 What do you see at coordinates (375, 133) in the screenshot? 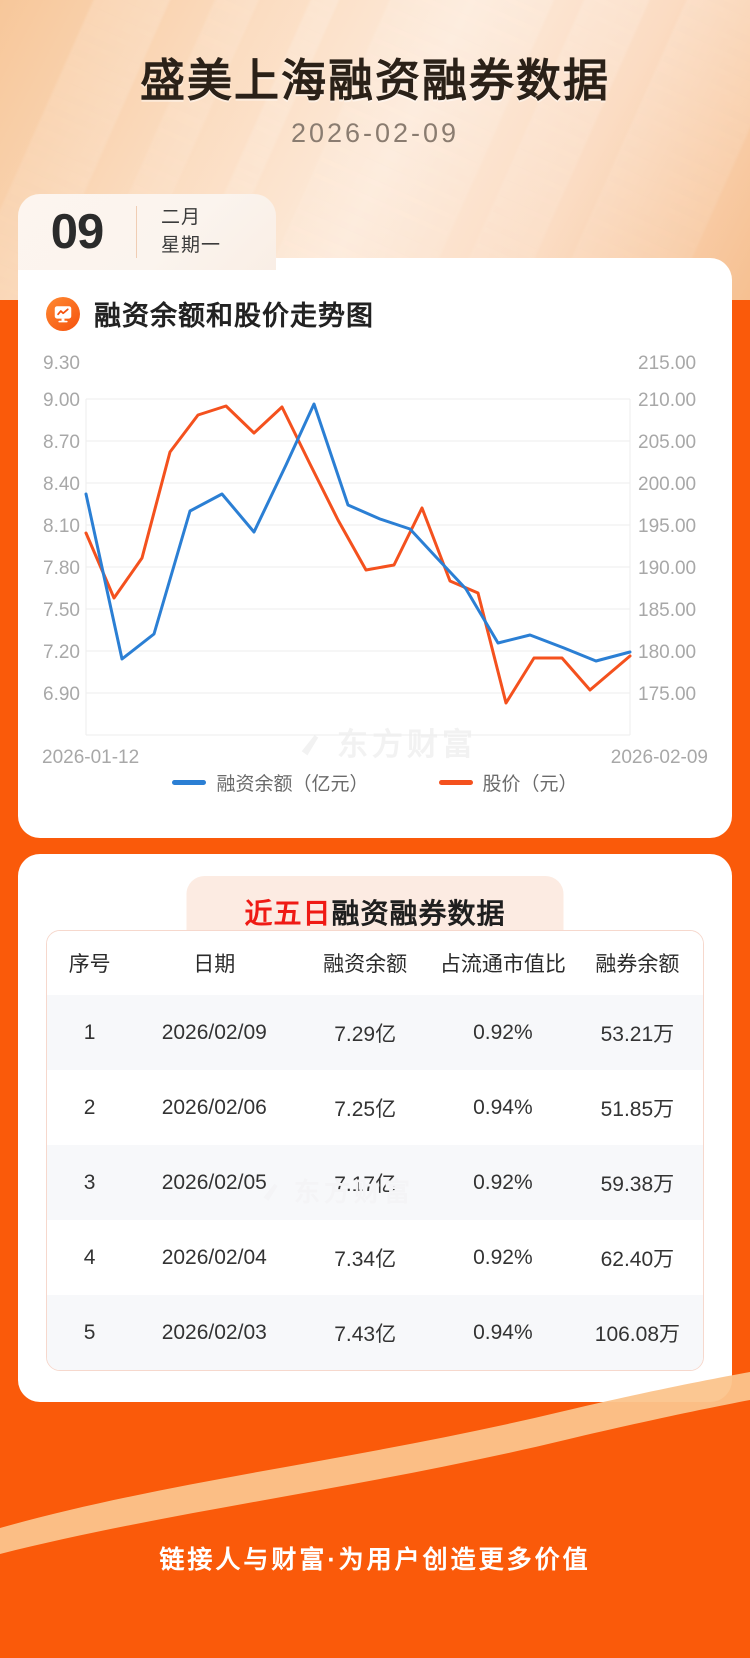
I see `page-date: 2026-02-09` at bounding box center [375, 133].